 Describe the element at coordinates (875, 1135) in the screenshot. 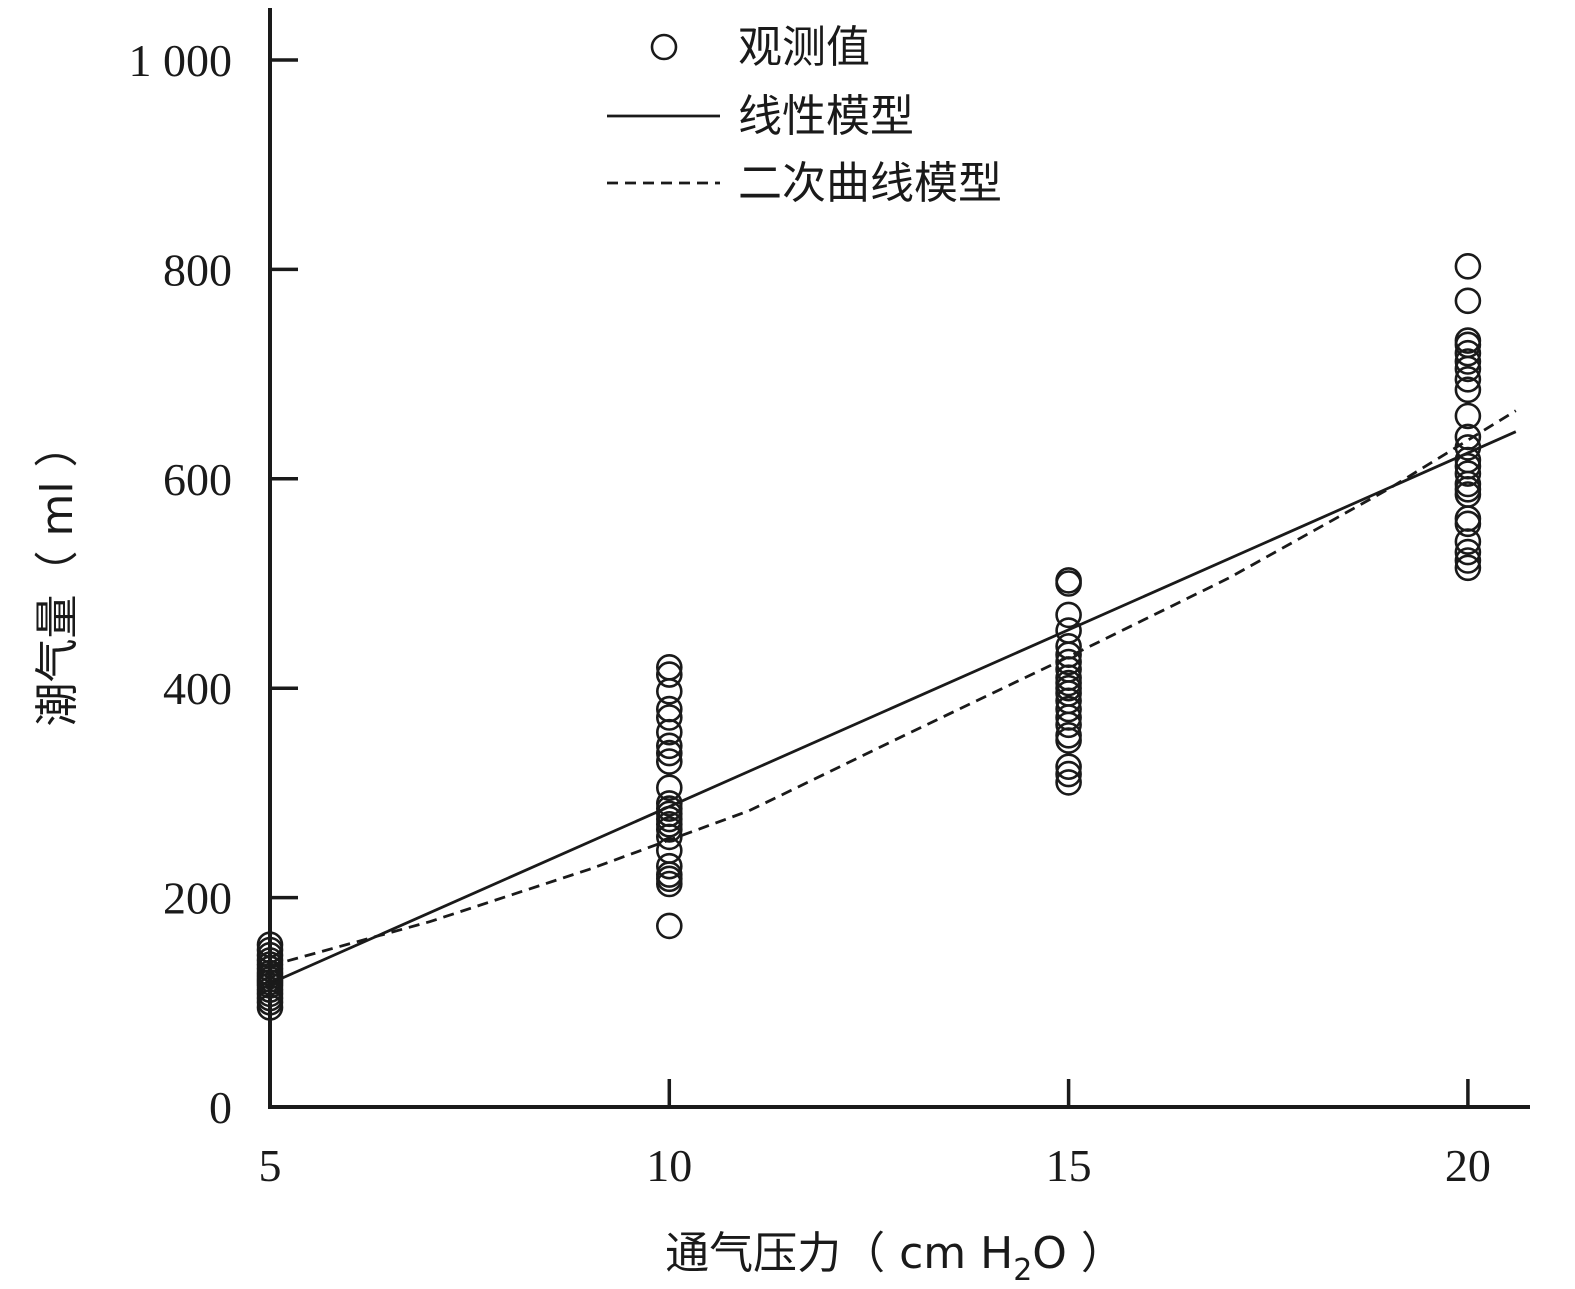

I see `x-axis-ticks: 5 10 15 20` at that location.